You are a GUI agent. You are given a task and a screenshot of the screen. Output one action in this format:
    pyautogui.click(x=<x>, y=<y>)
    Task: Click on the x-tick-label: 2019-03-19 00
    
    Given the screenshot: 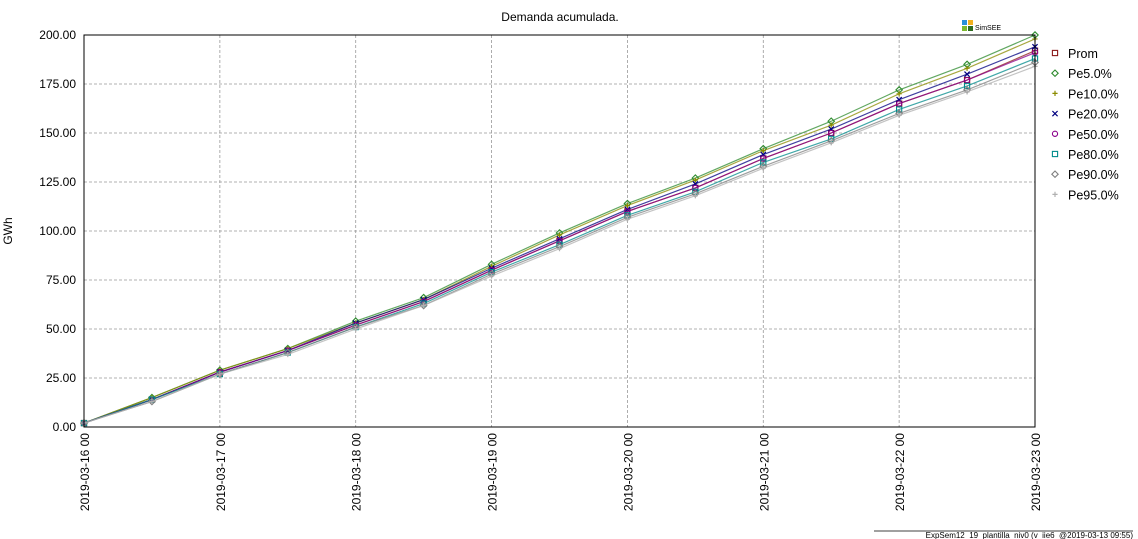 What is the action you would take?
    pyautogui.click(x=493, y=472)
    